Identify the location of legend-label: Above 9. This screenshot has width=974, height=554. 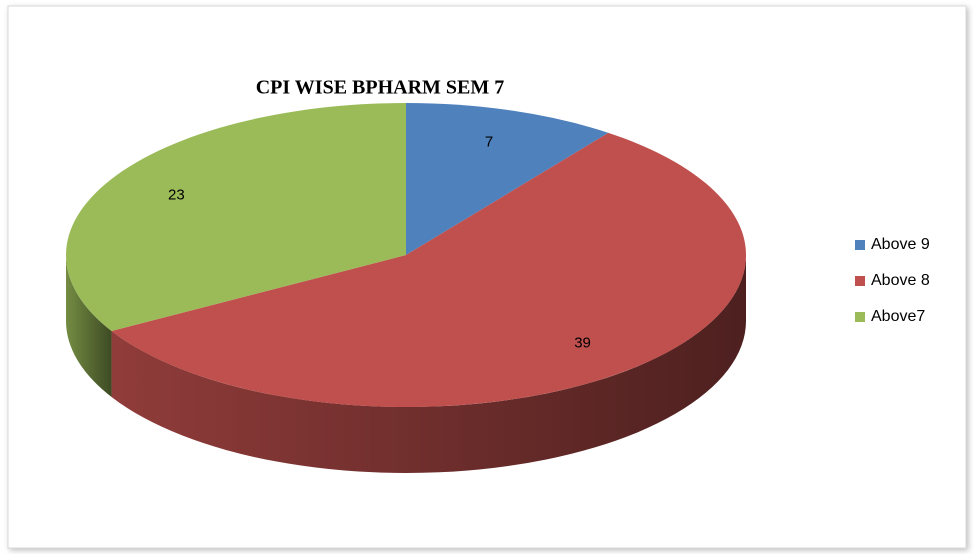
(900, 244).